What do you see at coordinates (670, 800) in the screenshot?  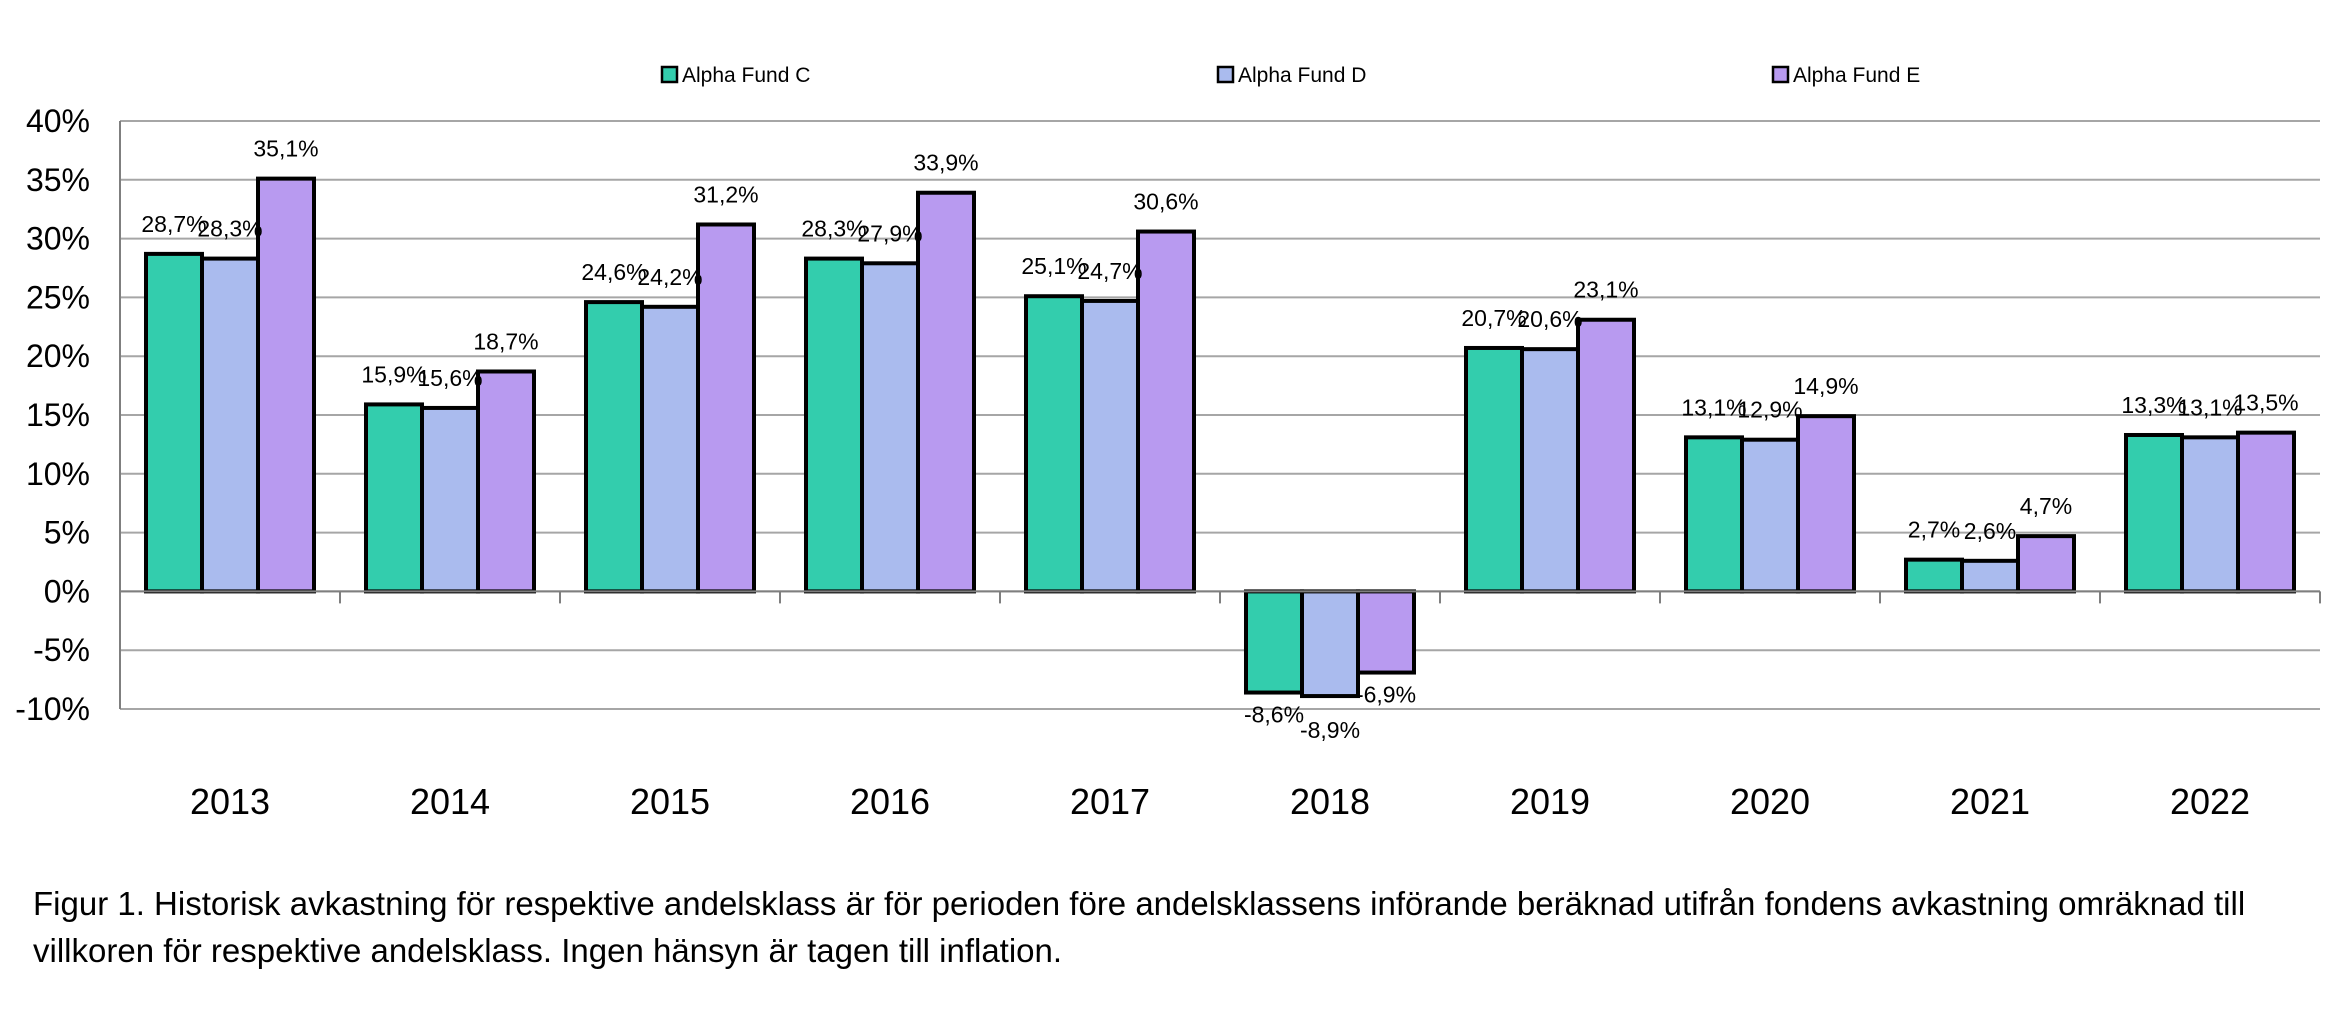 I see `x-tick-label: 2015` at bounding box center [670, 800].